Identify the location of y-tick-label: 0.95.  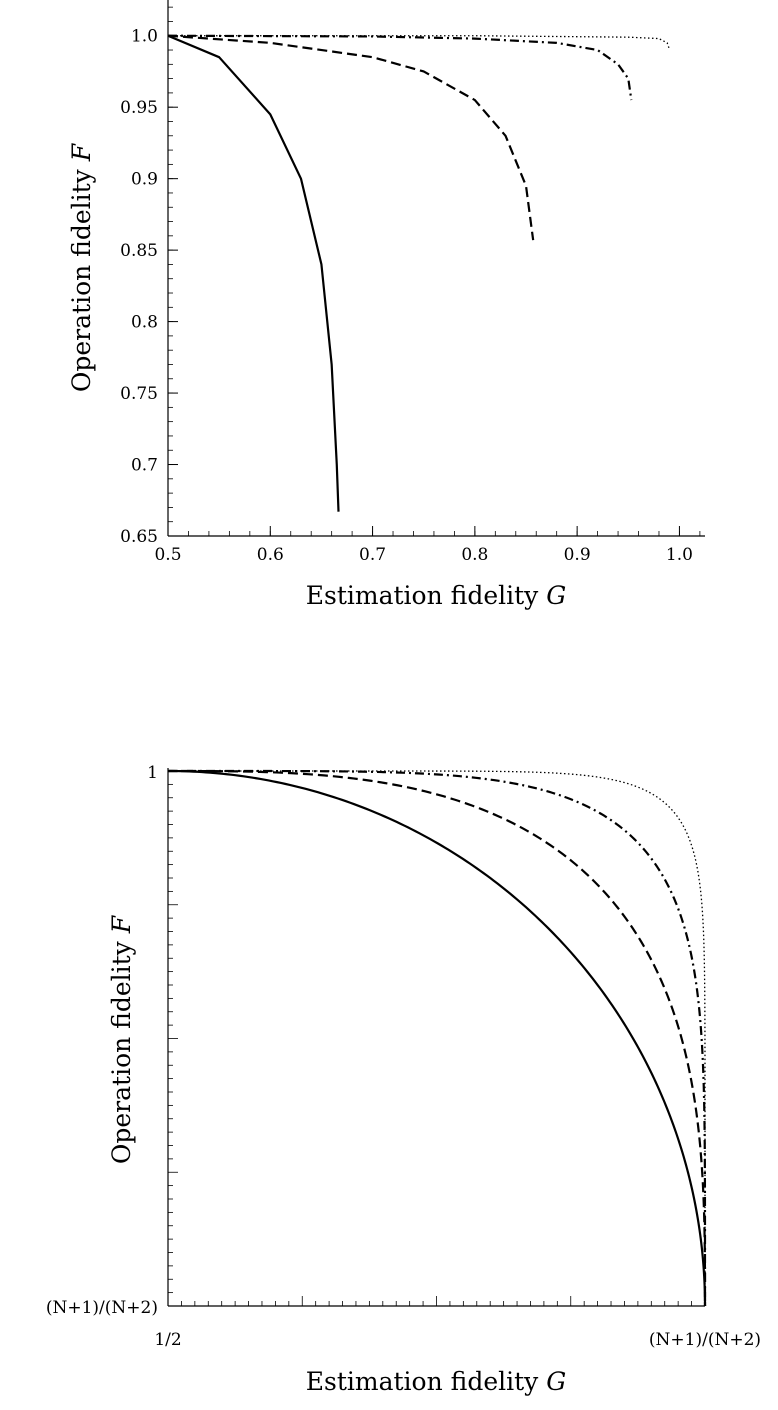
(139, 108).